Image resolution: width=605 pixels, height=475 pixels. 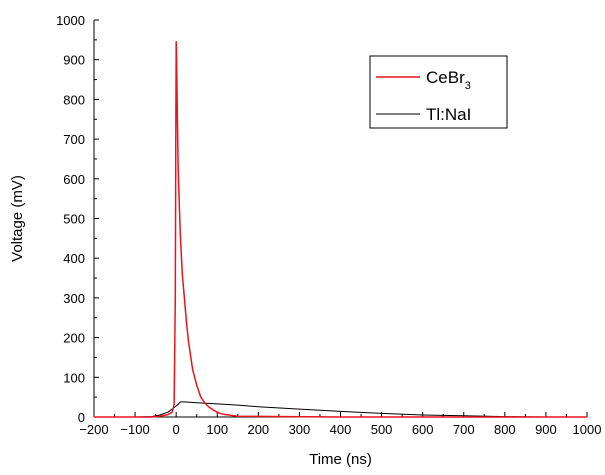 I want to click on x-axis-title: Time (ns), so click(x=340, y=459).